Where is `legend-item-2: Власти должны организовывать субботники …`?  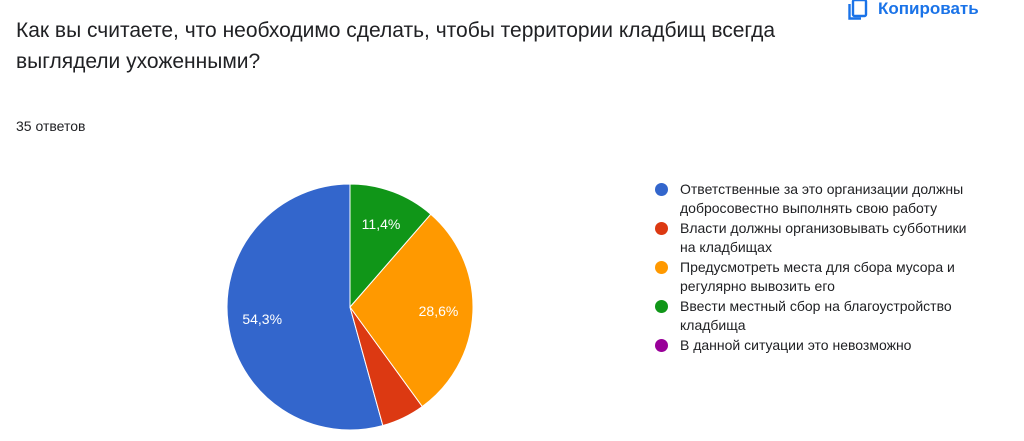
legend-item-2: Власти должны организовывать субботники … is located at coordinates (815, 238).